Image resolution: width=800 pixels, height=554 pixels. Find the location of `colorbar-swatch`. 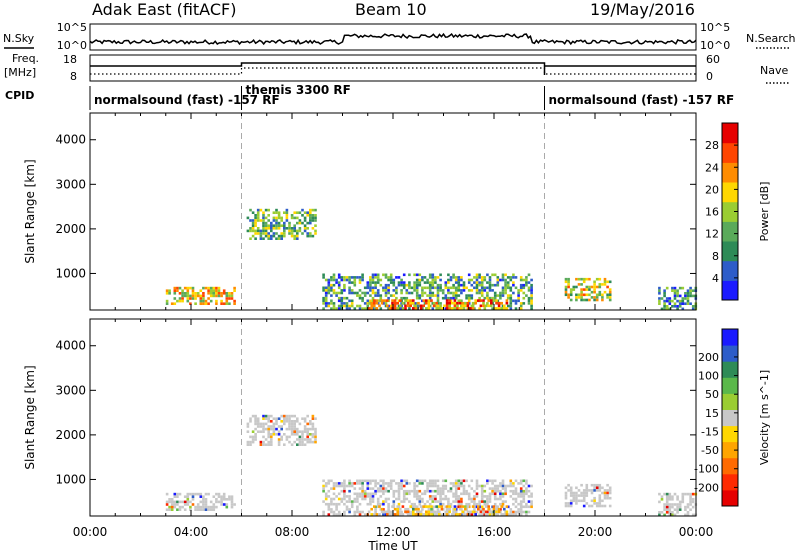

colorbar-swatch is located at coordinates (730, 385).